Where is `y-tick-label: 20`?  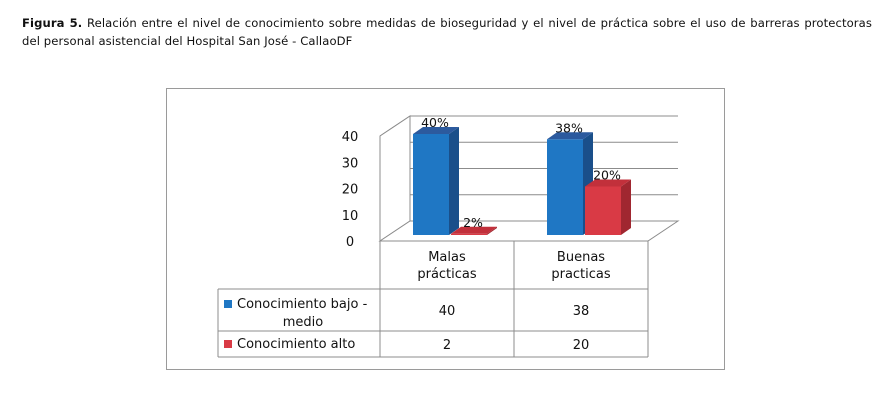
y-tick-label: 20 is located at coordinates (350, 190).